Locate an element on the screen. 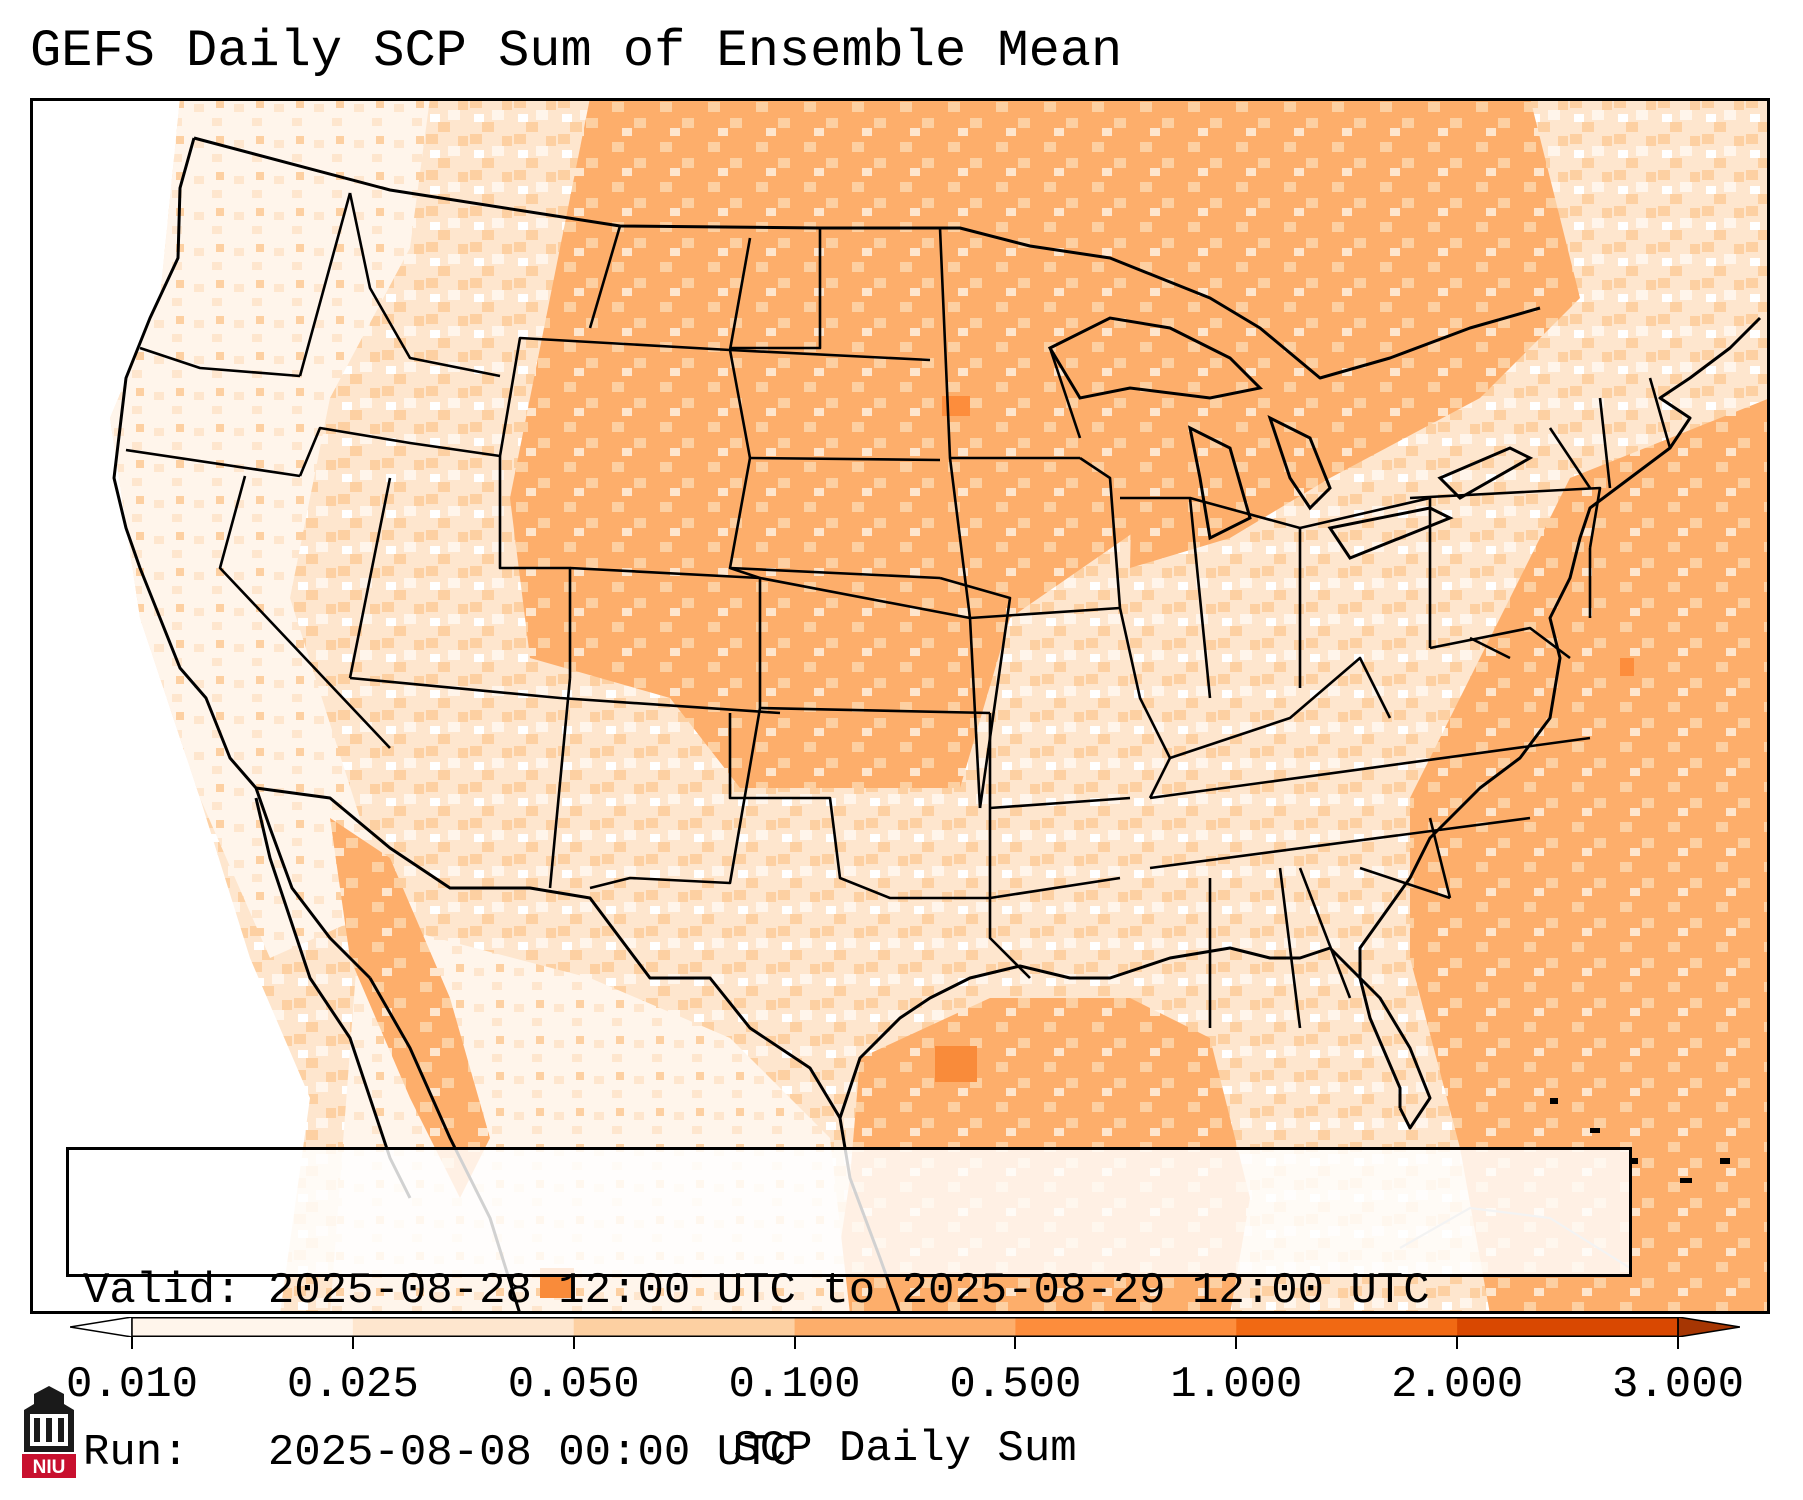 This screenshot has width=1803, height=1500. colorbar-tick-label: 0.100 is located at coordinates (794, 1385).